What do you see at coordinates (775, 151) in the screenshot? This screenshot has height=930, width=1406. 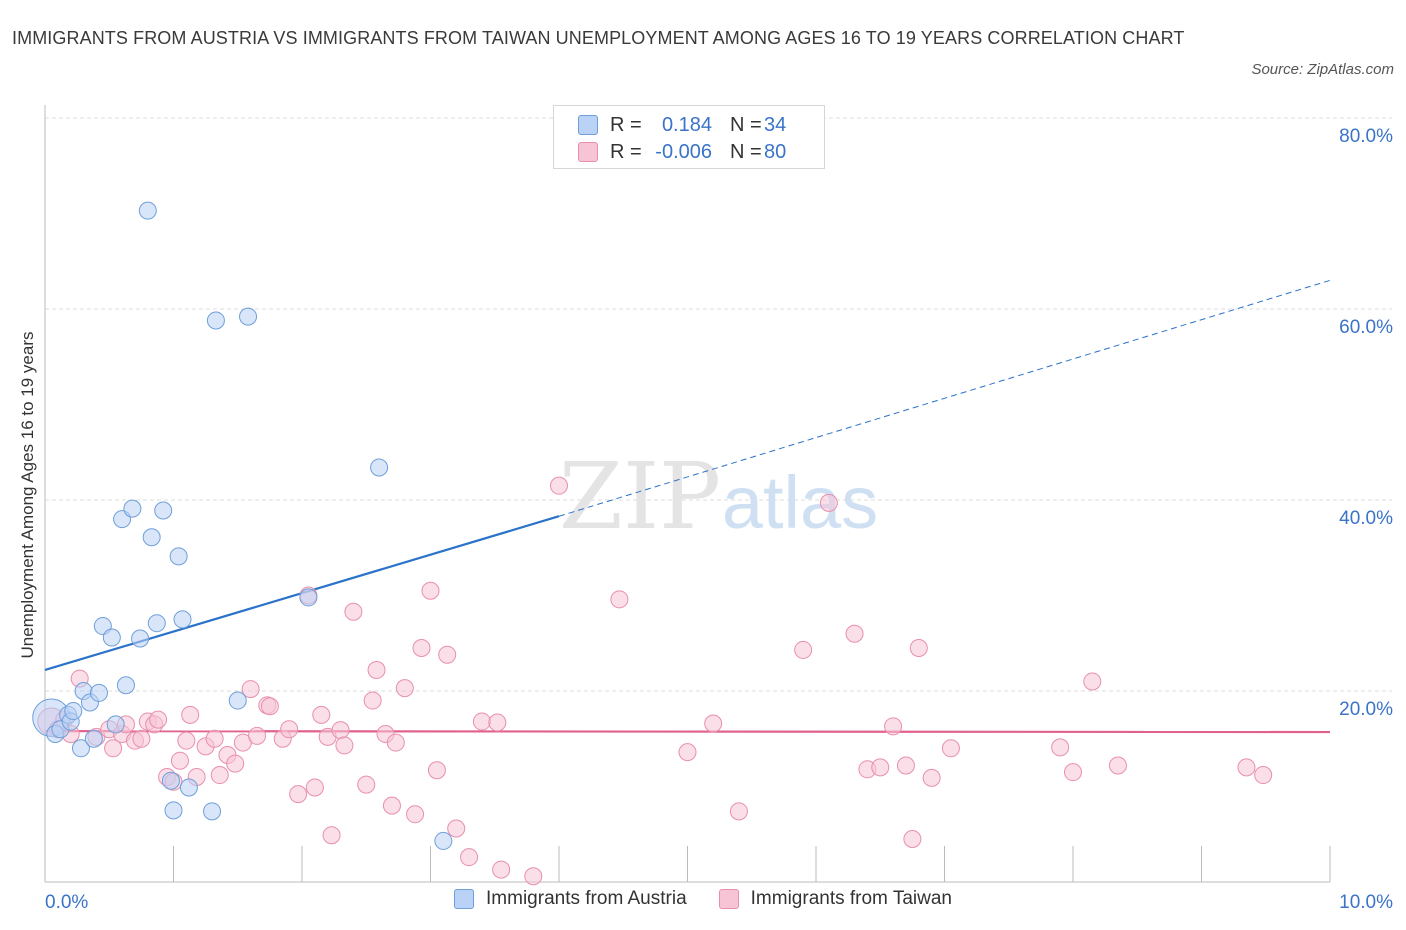 I see `legend-n-value-taiwan: 80` at bounding box center [775, 151].